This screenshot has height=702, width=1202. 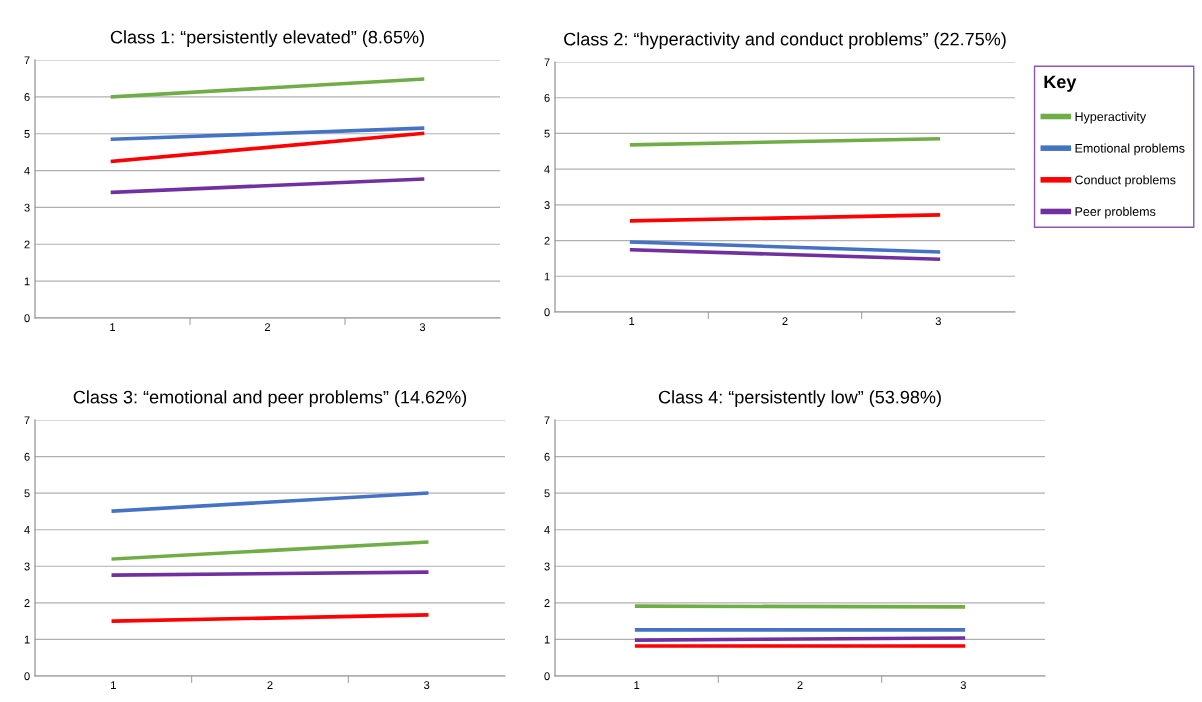 What do you see at coordinates (1125, 181) in the screenshot?
I see `legend-label: Conduct problems` at bounding box center [1125, 181].